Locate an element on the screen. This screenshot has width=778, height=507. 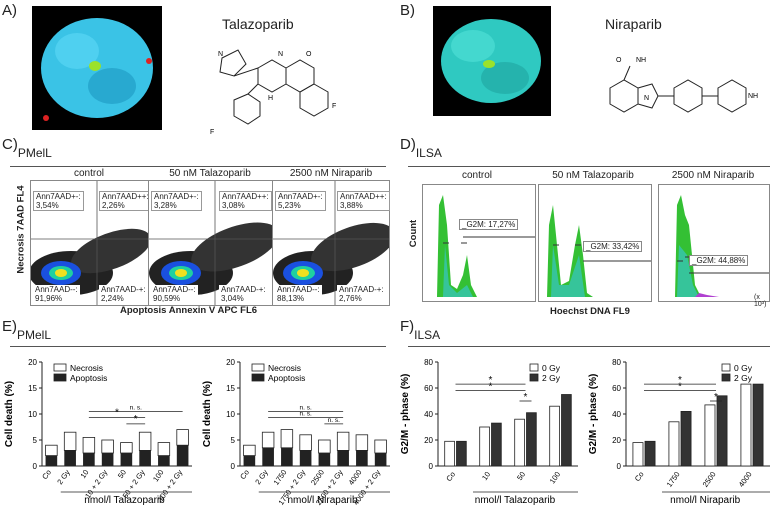
panel-a-label: A) is located at coordinates (9, 10).